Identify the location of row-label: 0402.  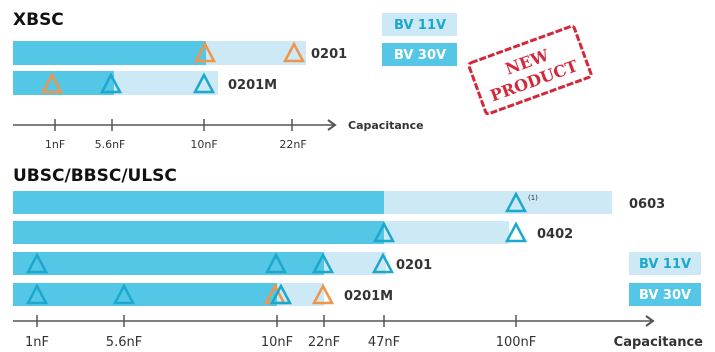
(555, 234).